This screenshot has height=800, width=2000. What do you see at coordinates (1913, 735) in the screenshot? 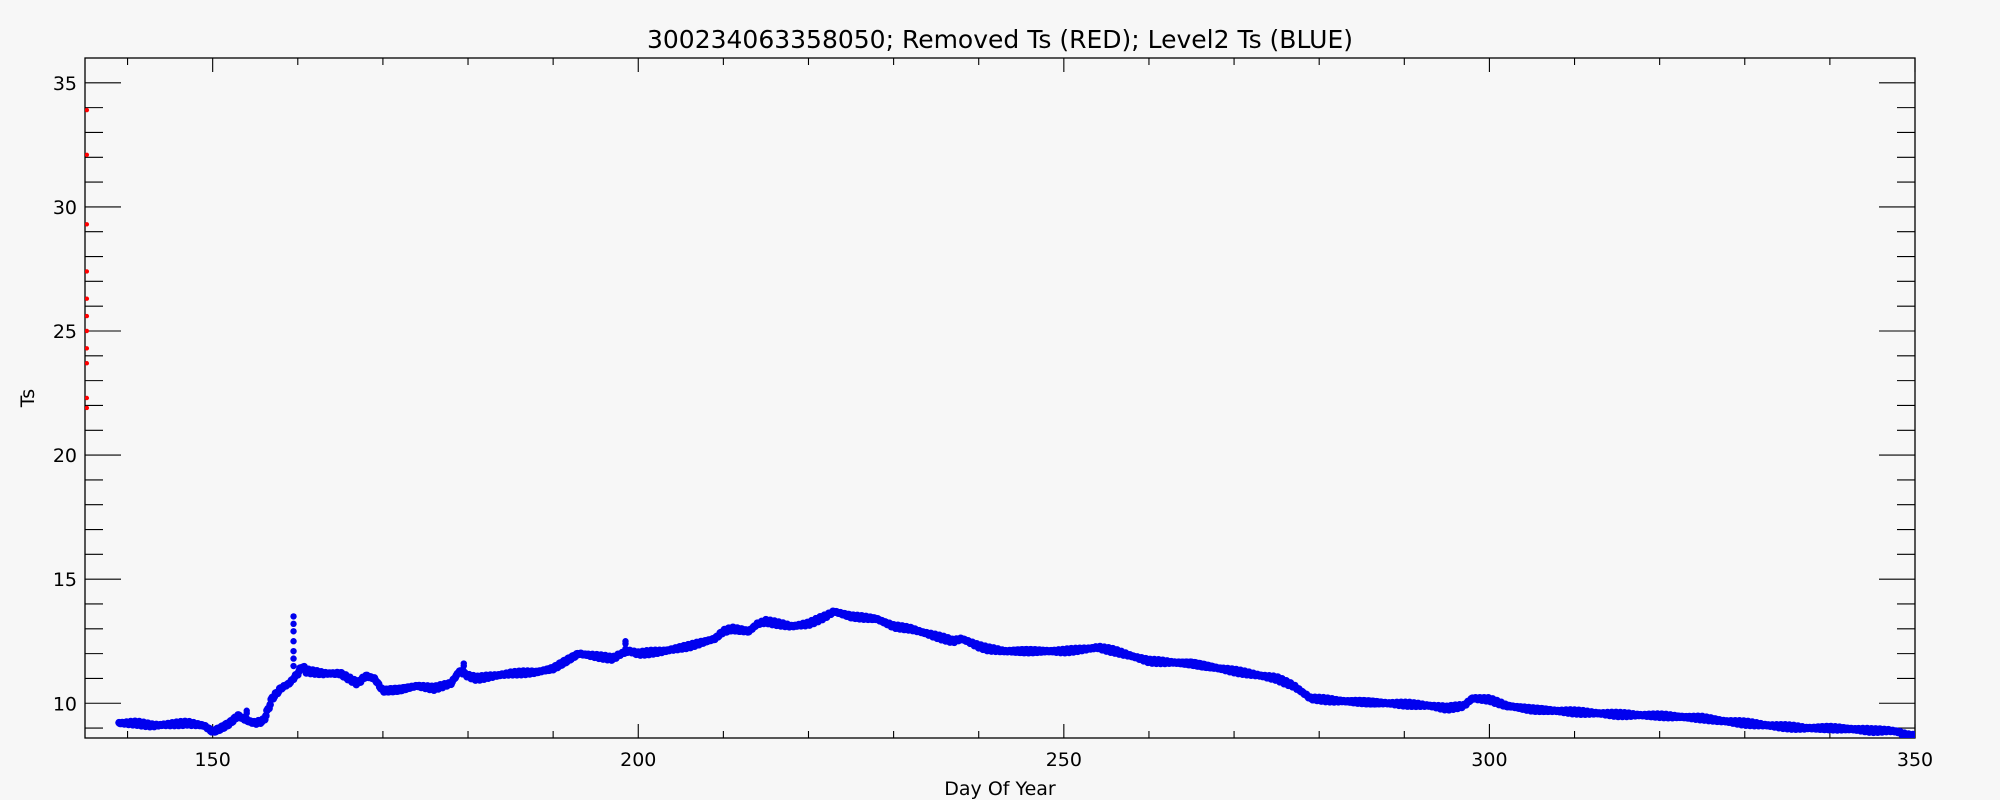
I see `level2-point` at bounding box center [1913, 735].